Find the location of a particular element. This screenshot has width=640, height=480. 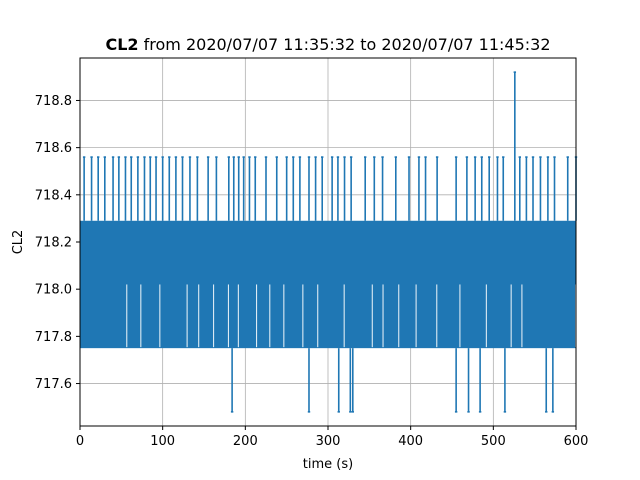

x-tick-label: 0 is located at coordinates (80, 441).